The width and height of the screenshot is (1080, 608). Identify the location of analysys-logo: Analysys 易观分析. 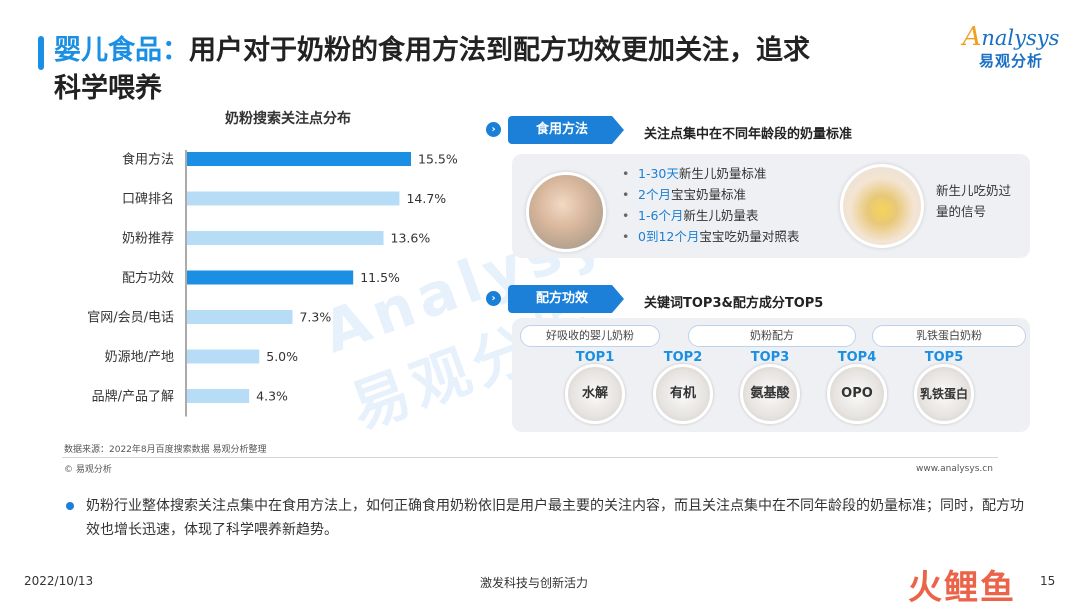
(1011, 46).